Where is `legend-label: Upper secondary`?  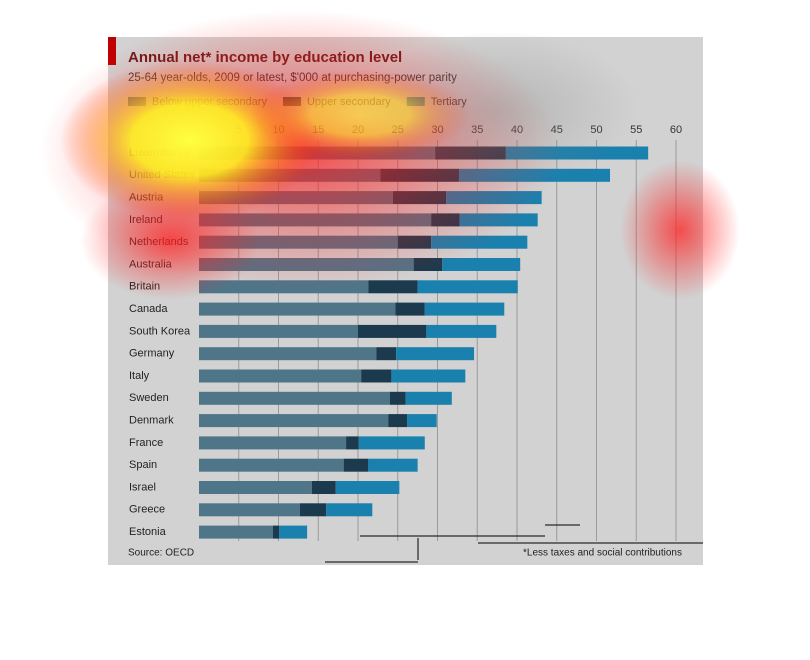 legend-label: Upper secondary is located at coordinates (349, 102).